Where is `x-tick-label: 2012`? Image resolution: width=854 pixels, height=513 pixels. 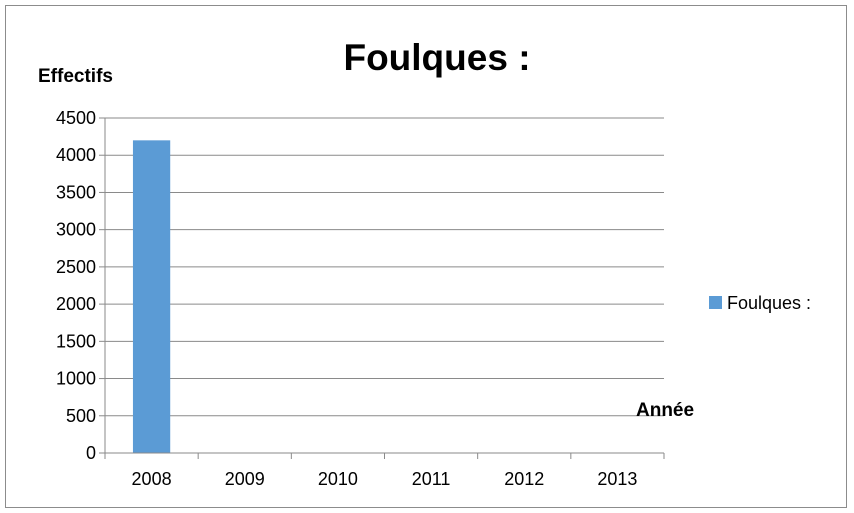
x-tick-label: 2012 is located at coordinates (524, 479).